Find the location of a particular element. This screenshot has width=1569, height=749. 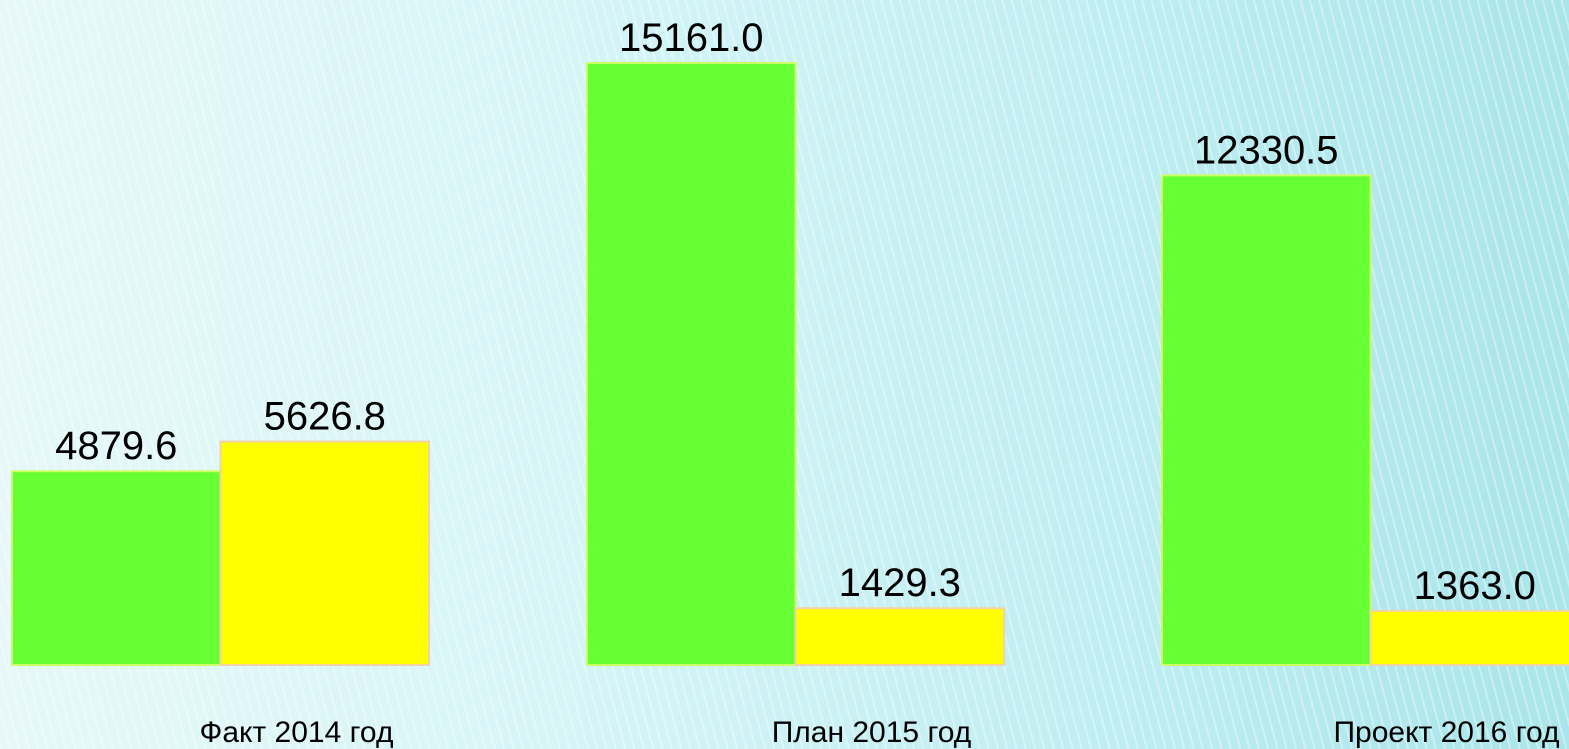

category-label: Факт 2014 год is located at coordinates (297, 732).